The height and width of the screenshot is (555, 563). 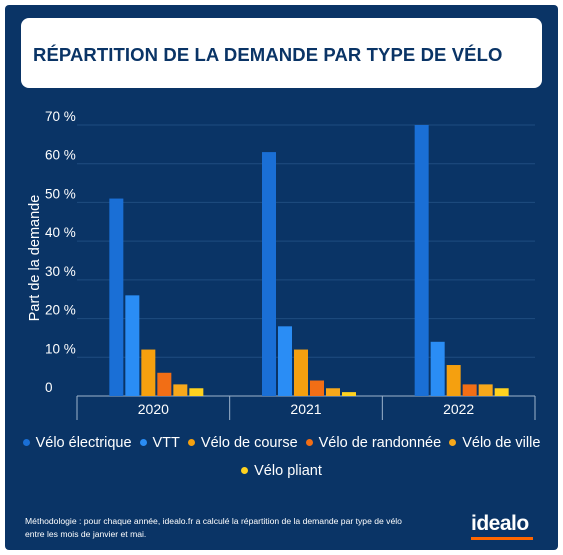 I want to click on x-tick-label: 2021, so click(x=305, y=409).